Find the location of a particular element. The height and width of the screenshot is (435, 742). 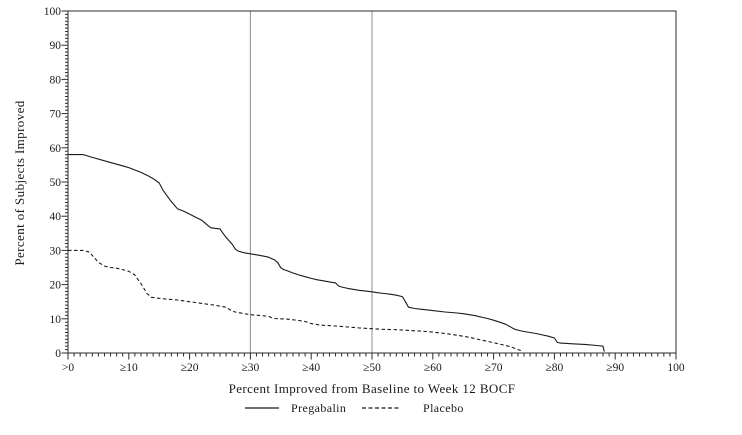

x-tick-label: >0 is located at coordinates (68, 368).